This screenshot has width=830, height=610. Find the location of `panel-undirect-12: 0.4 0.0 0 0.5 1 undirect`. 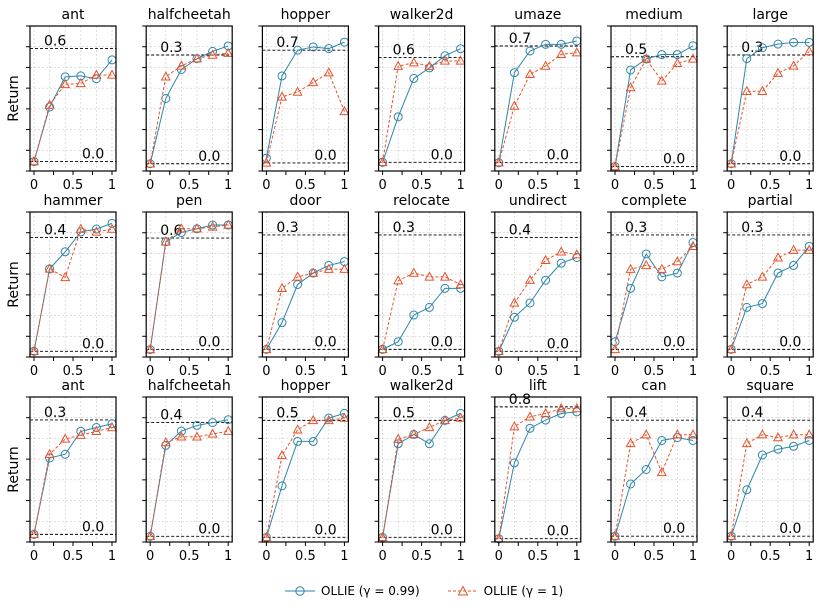

panel-undirect-12: 0.4 0.0 0 0.5 1 undirect is located at coordinates (536, 286).